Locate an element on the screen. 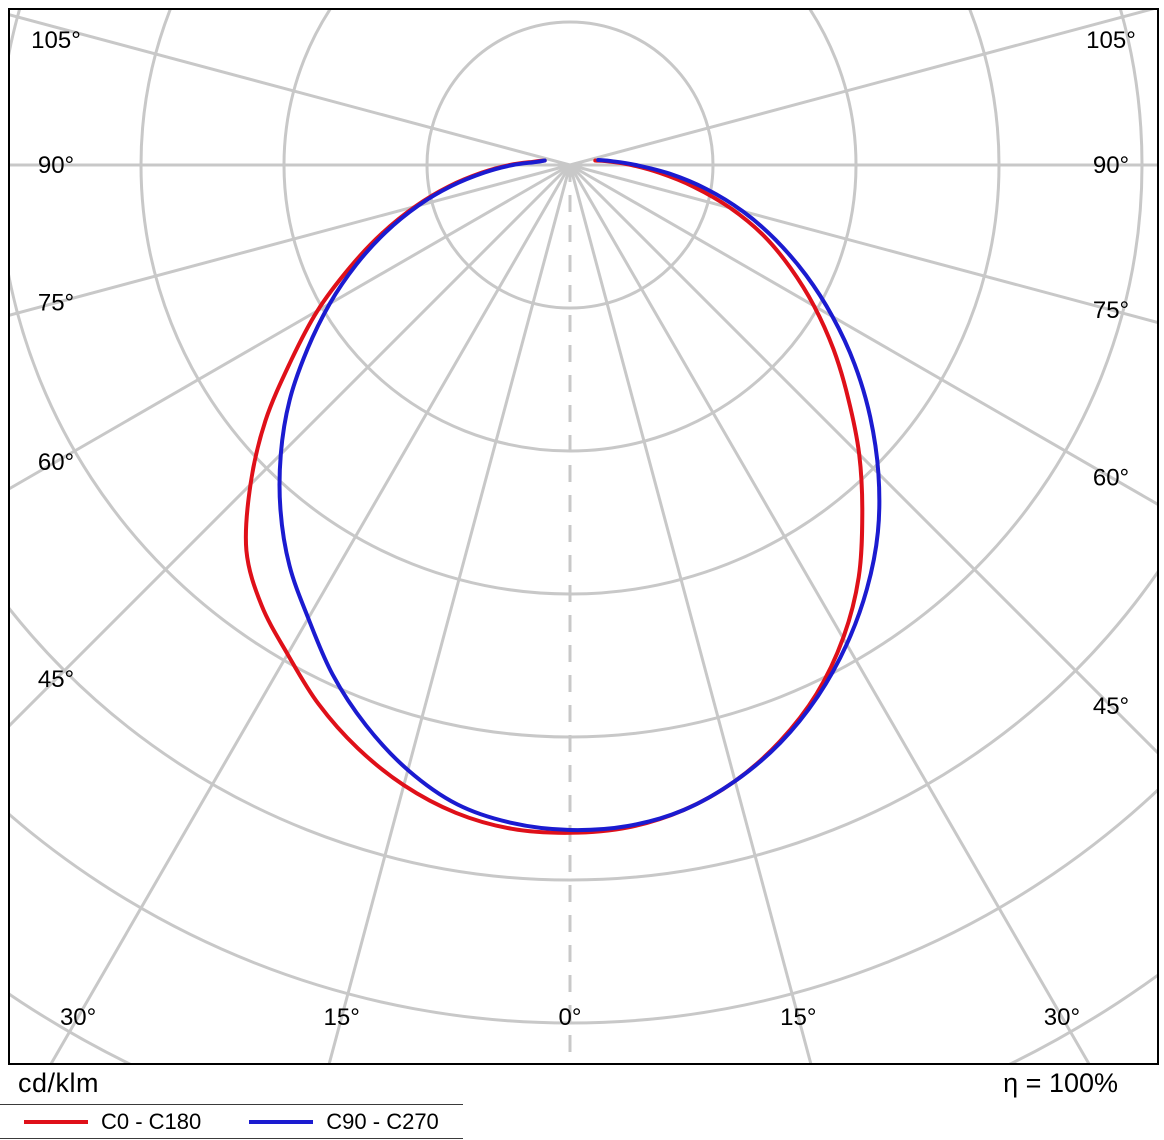 Image resolution: width=1164 pixels, height=1140 pixels. legend: C0 - C180 C90 - C270 is located at coordinates (310, 1121).